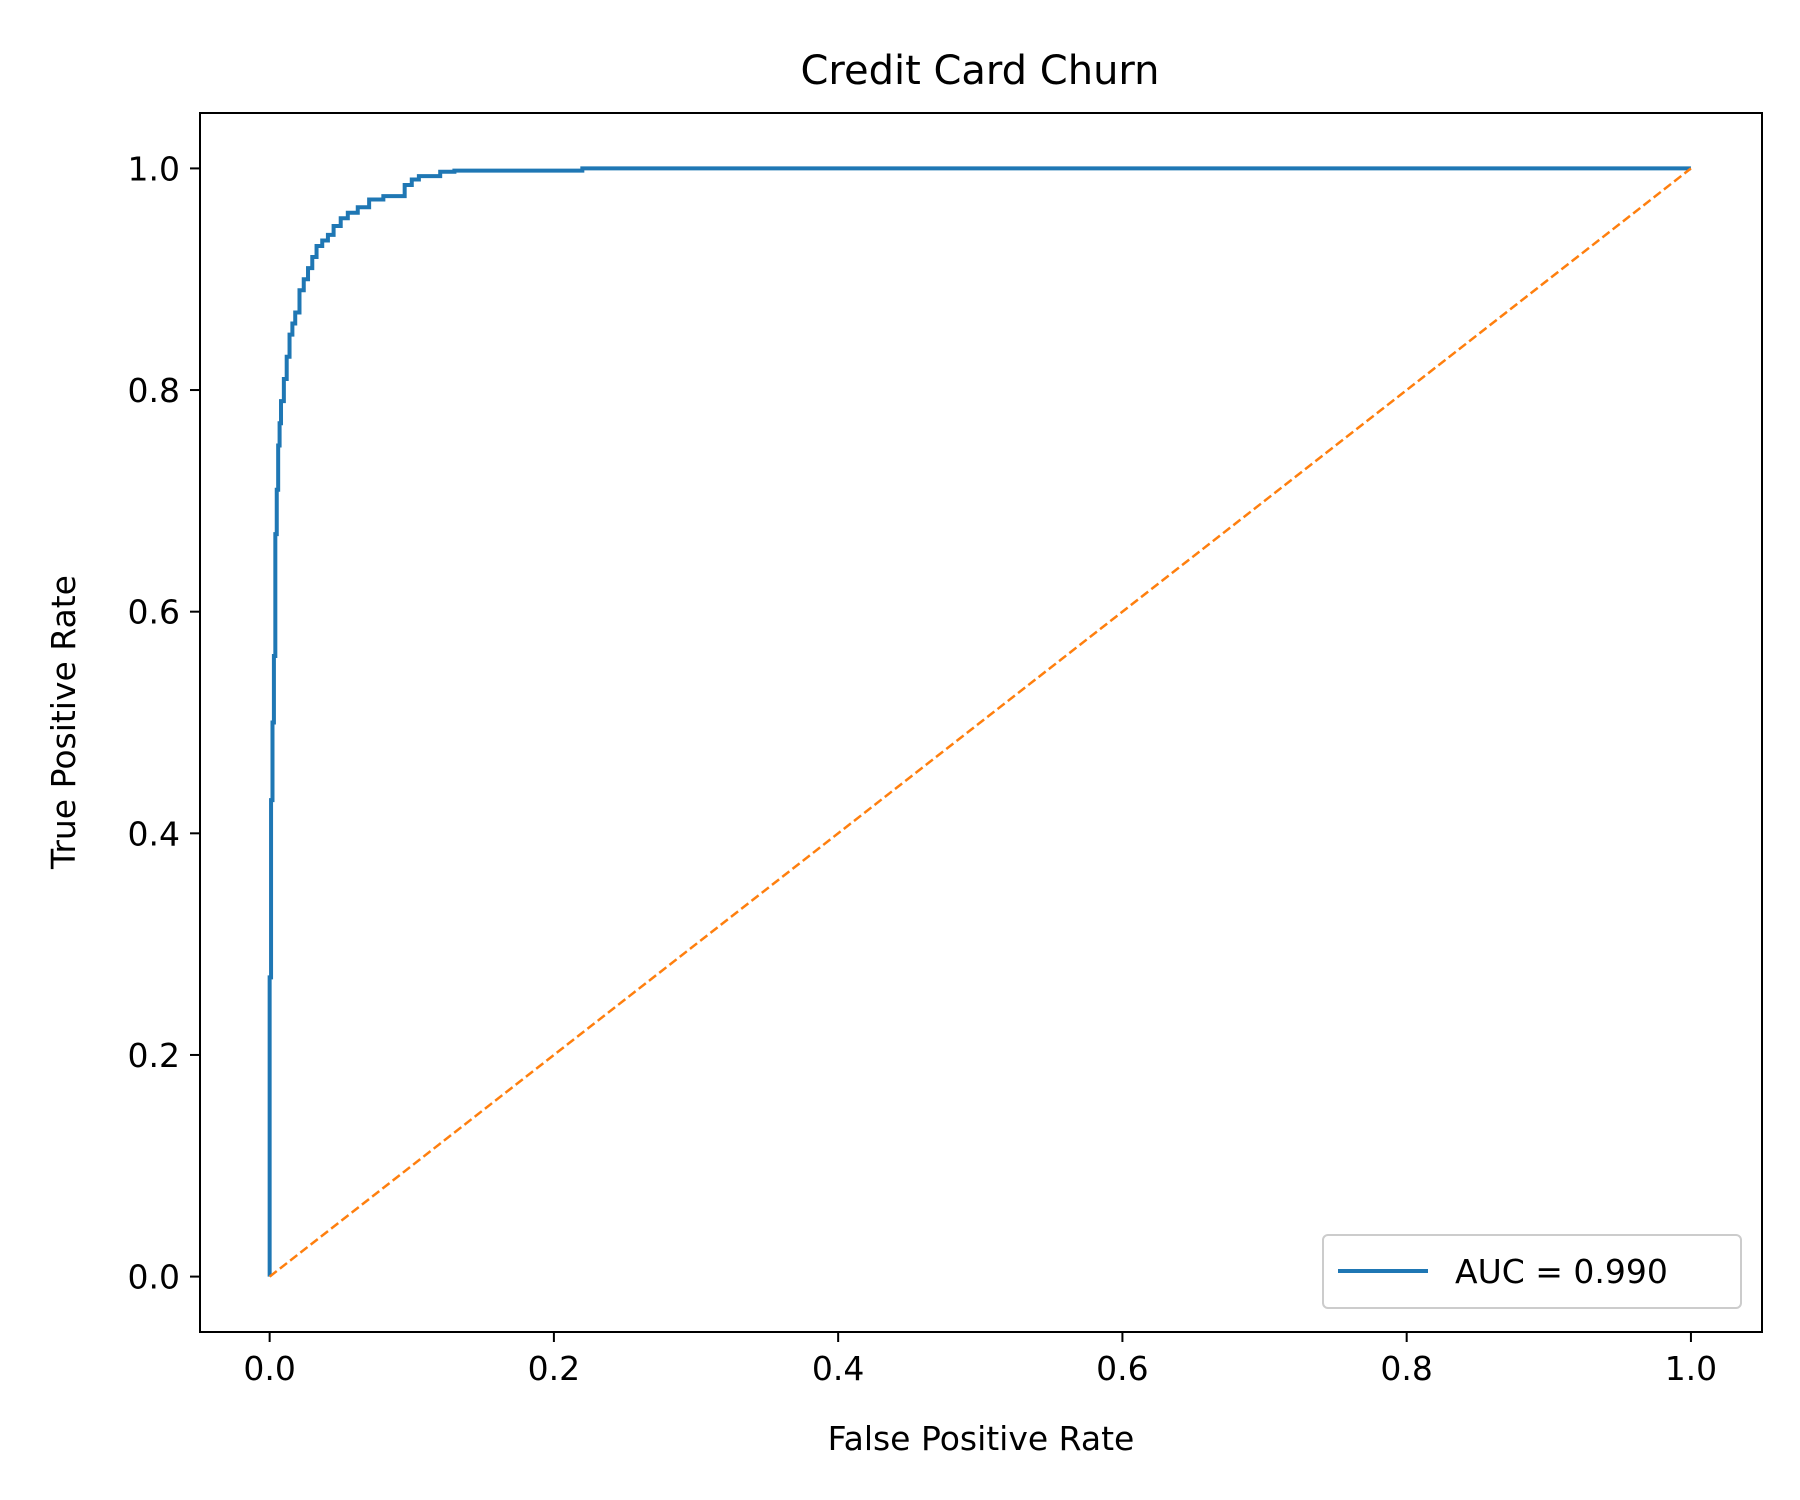 This screenshot has height=1500, width=1800. What do you see at coordinates (164, 723) in the screenshot?
I see `y-axis-ticks: 0.0 0.2 0.4 0.6 0.8 1.0` at bounding box center [164, 723].